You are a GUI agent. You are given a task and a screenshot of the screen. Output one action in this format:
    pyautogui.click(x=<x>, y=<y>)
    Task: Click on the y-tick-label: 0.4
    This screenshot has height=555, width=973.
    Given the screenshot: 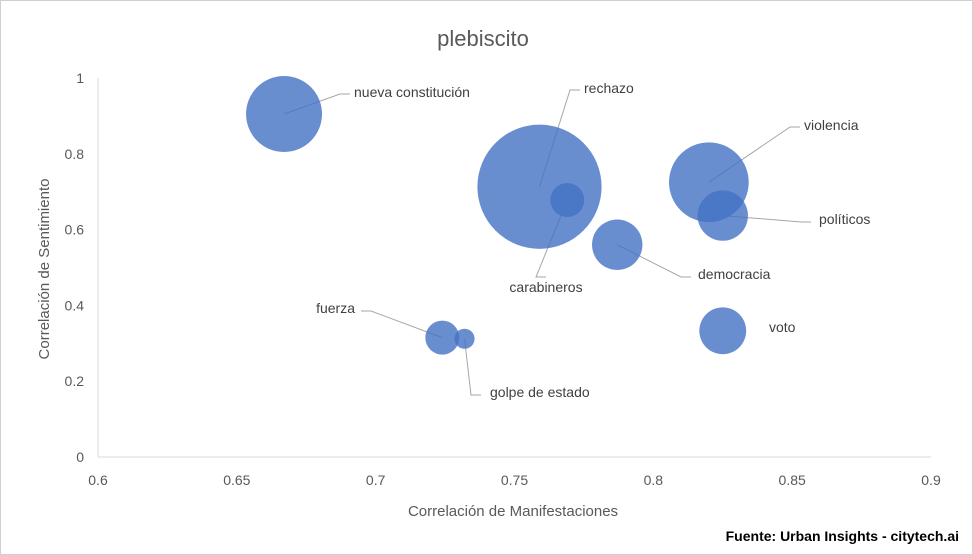 What is the action you would take?
    pyautogui.click(x=75, y=305)
    